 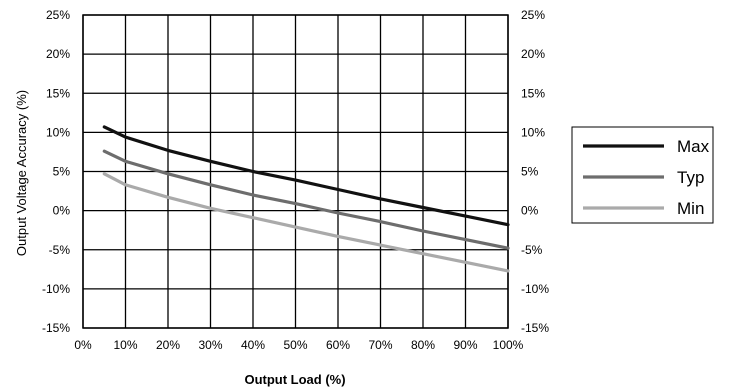 What do you see at coordinates (642, 175) in the screenshot?
I see `legend: Max Typ Min` at bounding box center [642, 175].